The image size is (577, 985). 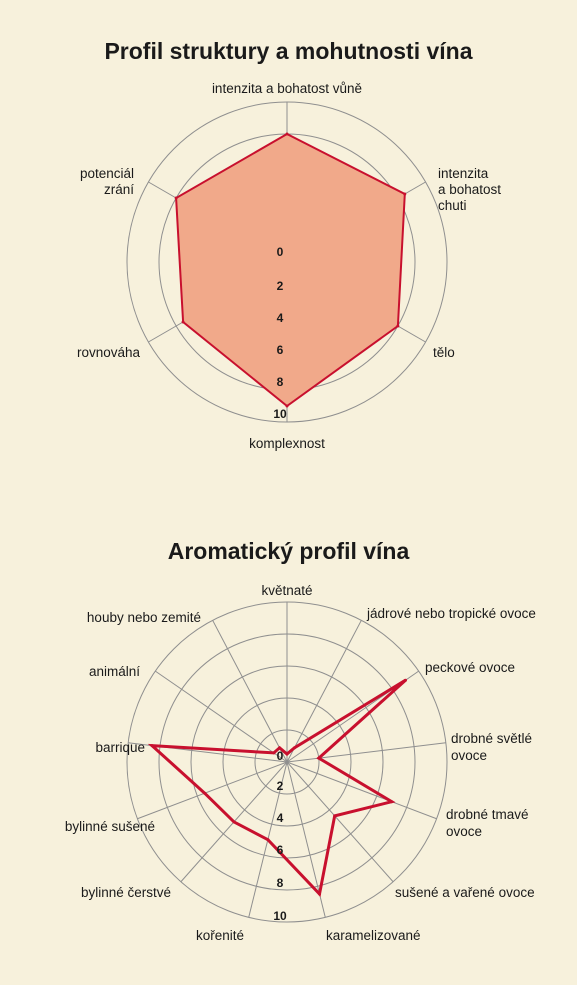 I want to click on axis-label: karamelizované, so click(x=373, y=935).